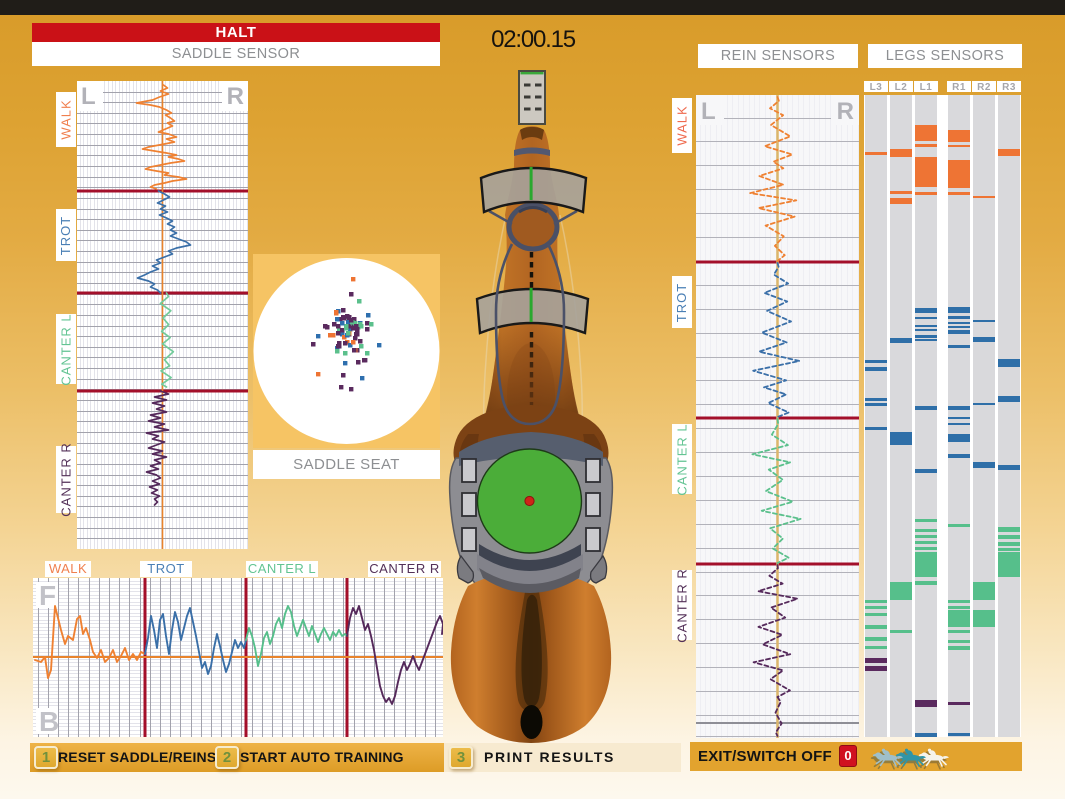 The width and height of the screenshot is (1065, 799). What do you see at coordinates (49, 721) in the screenshot?
I see `svg-text: B` at bounding box center [49, 721].